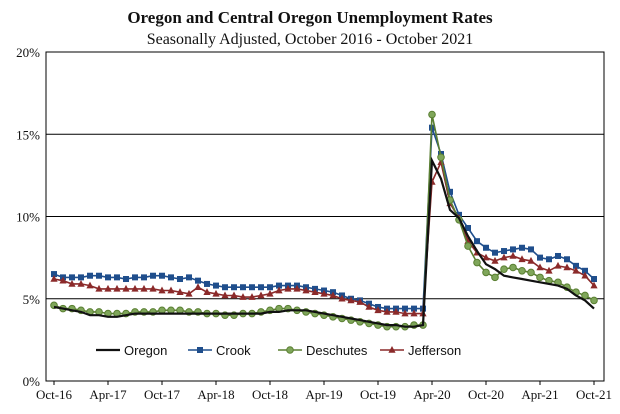  What do you see at coordinates (28, 217) in the screenshot?
I see `y-tick-label: 10%` at bounding box center [28, 217].